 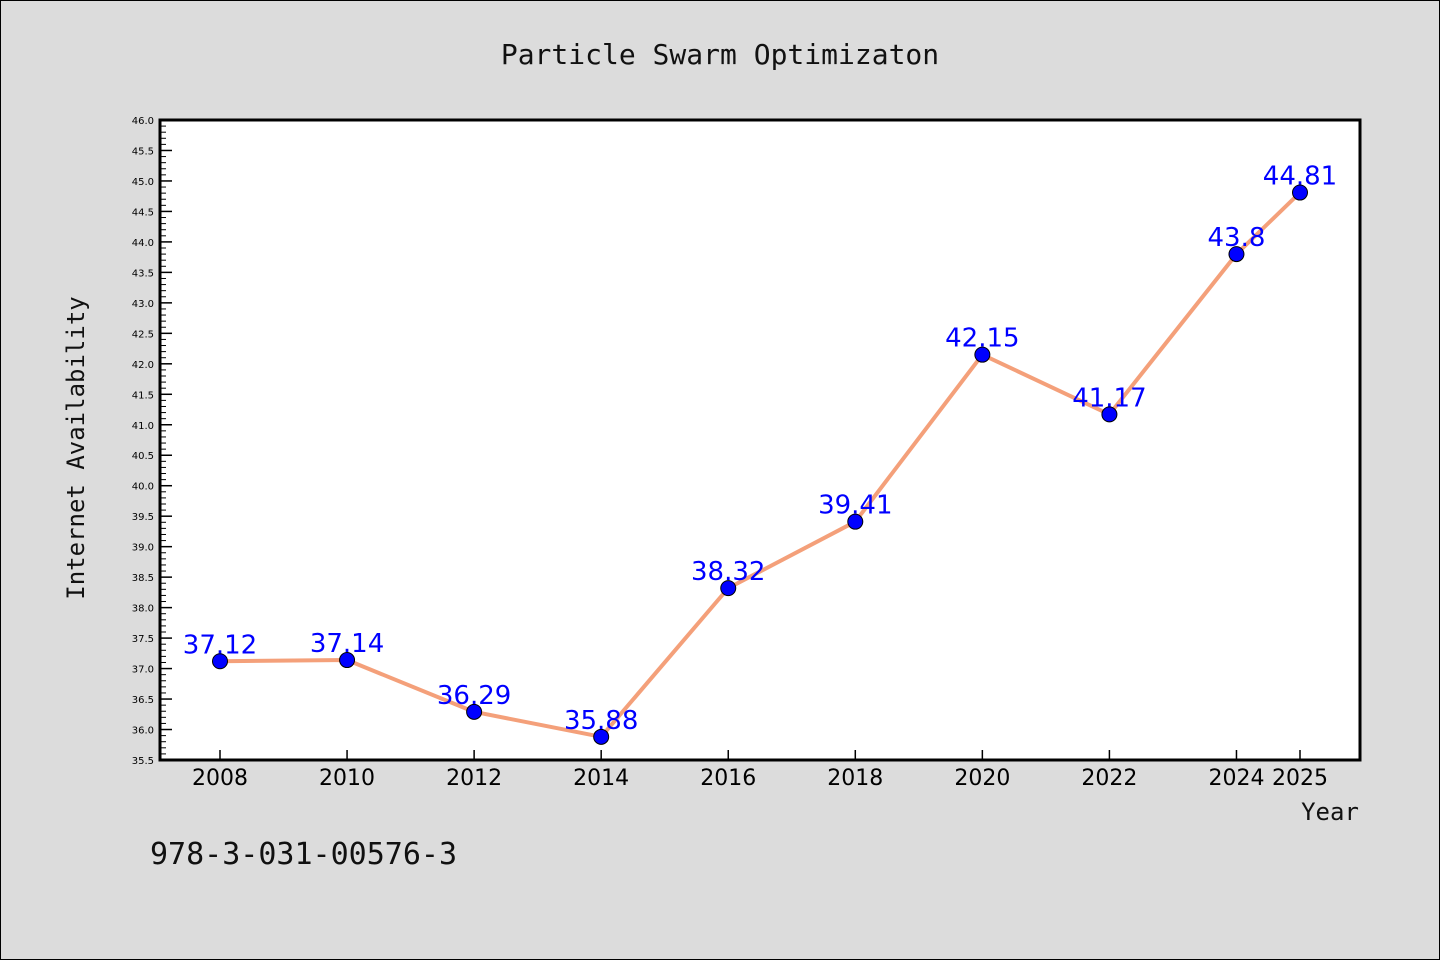 What do you see at coordinates (982, 778) in the screenshot?
I see `x-tick-label: 2020` at bounding box center [982, 778].